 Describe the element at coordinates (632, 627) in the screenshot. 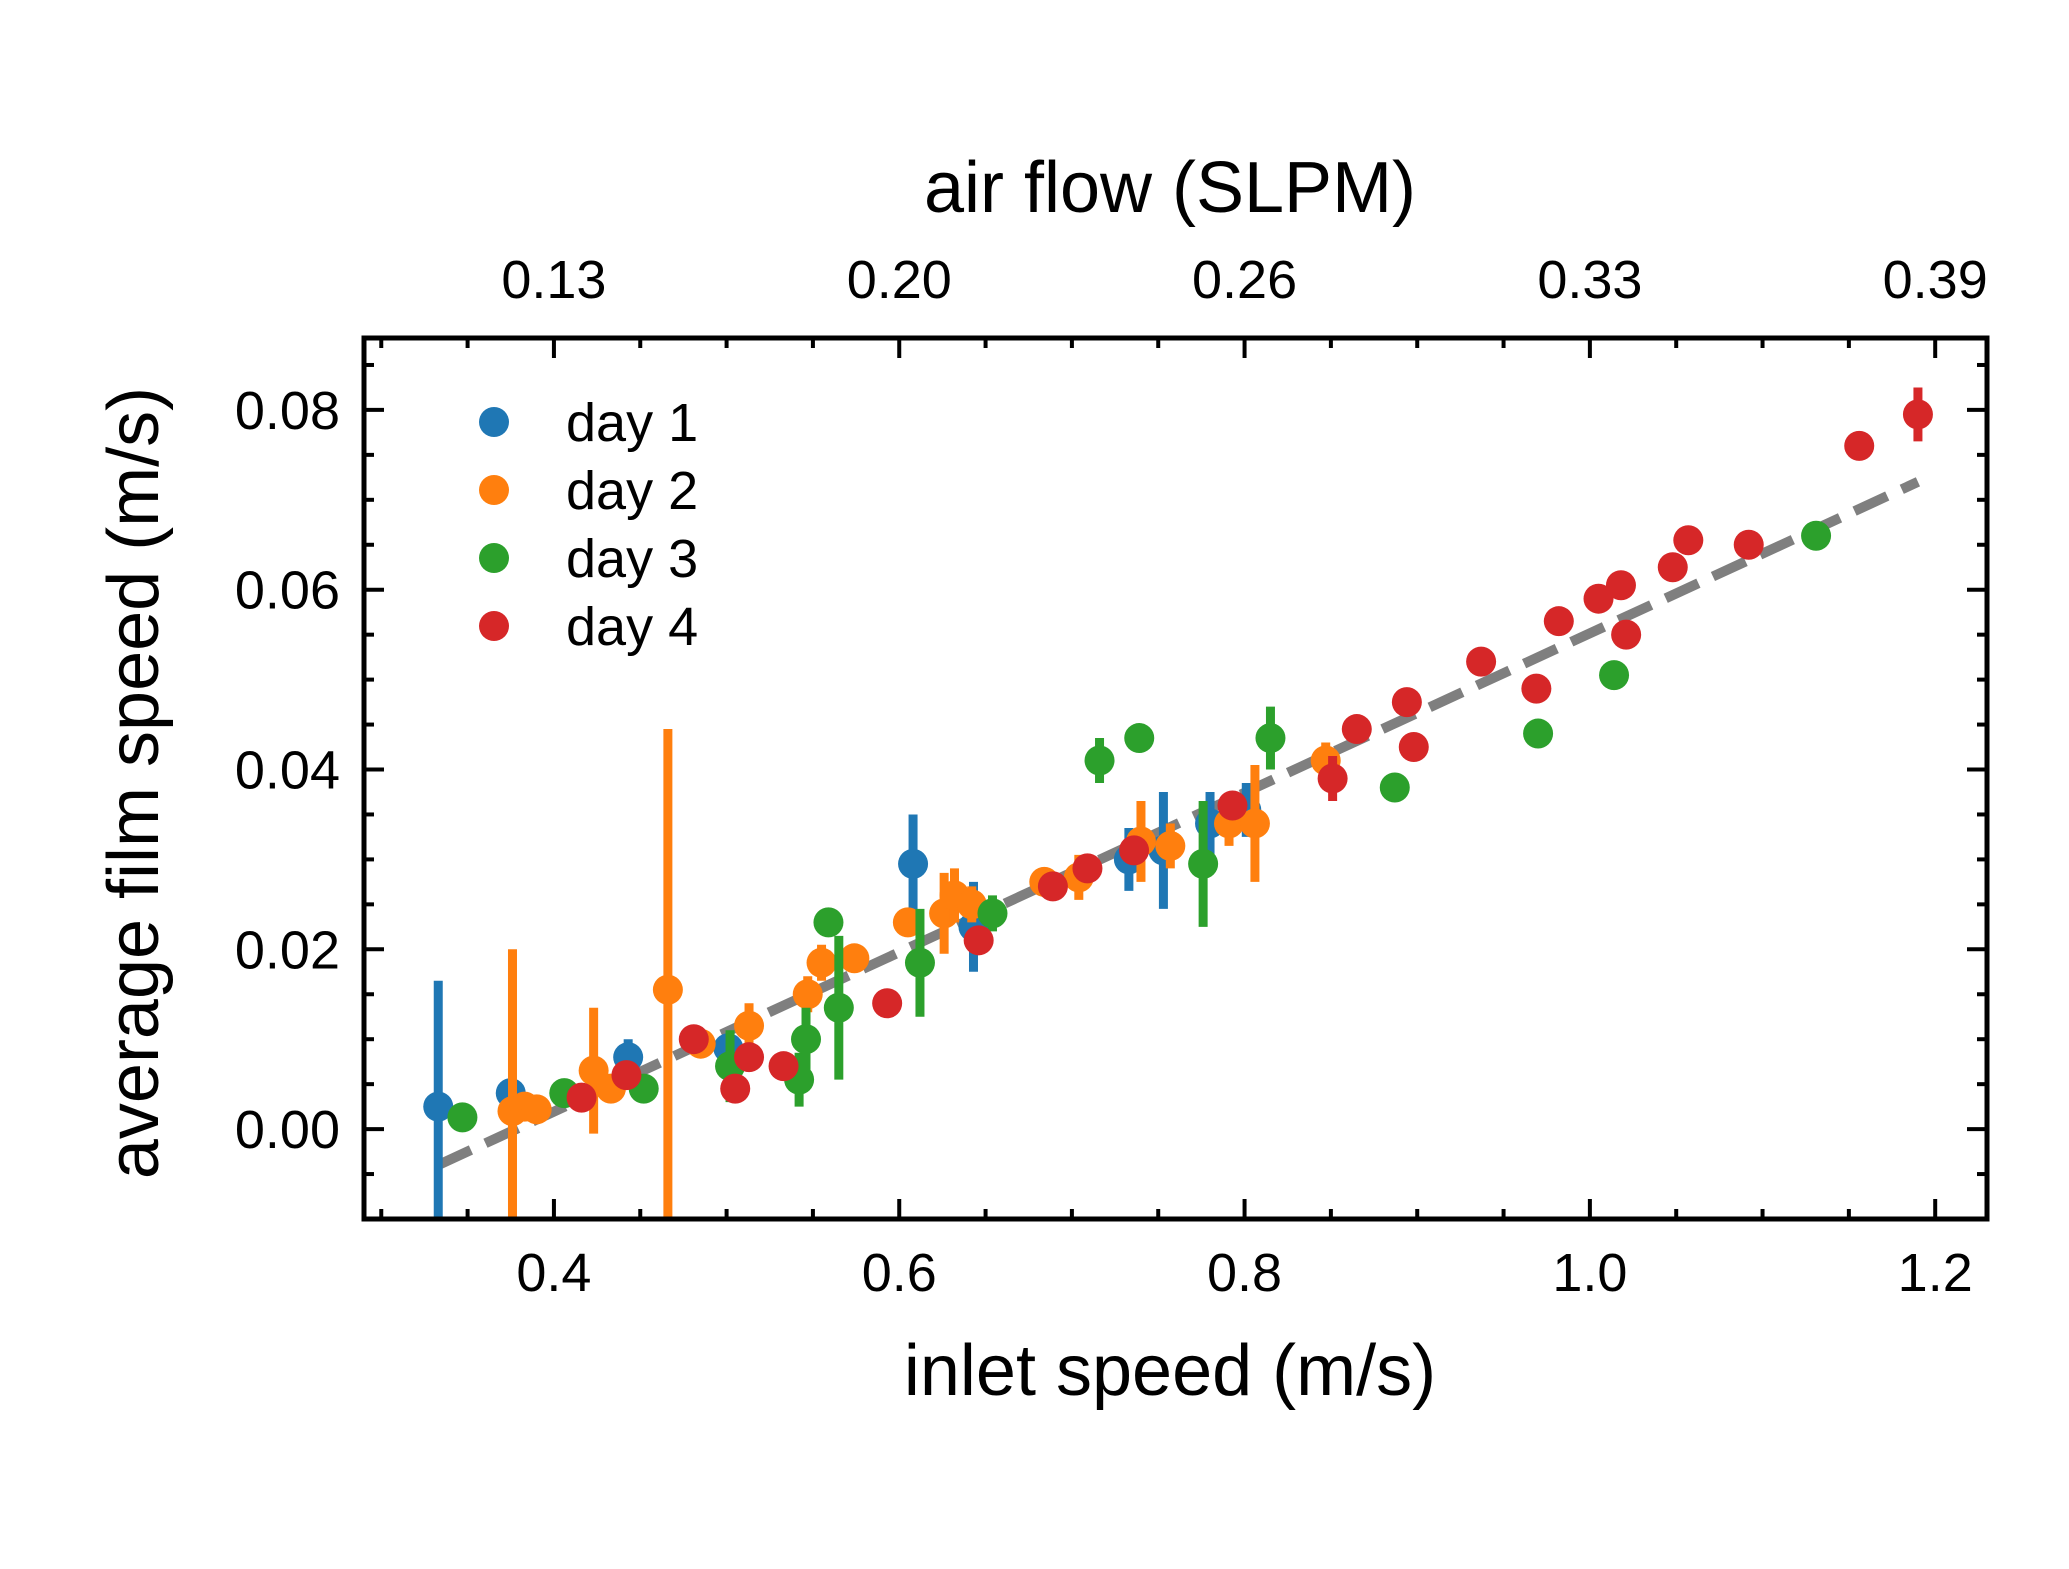

I see `legend-label: day 4` at that location.